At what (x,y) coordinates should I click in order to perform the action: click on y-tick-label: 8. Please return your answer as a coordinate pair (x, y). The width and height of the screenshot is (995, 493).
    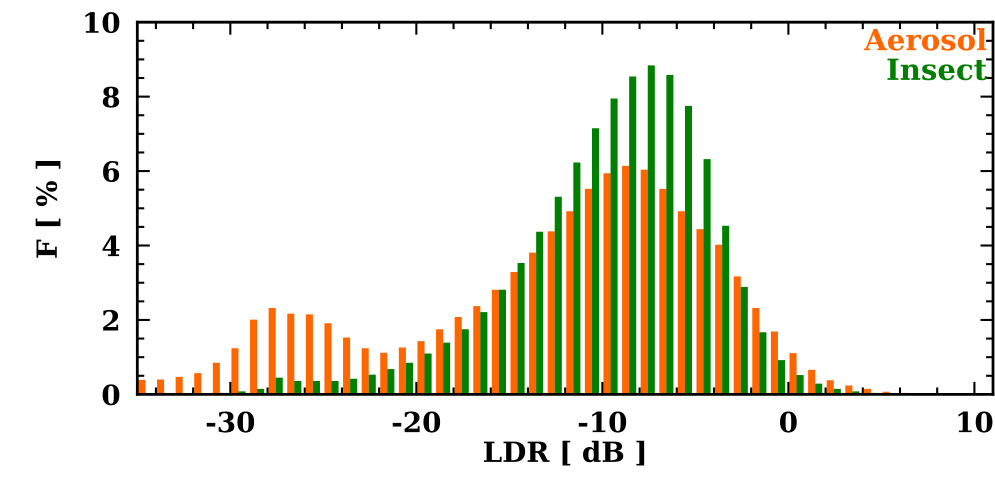
    Looking at the image, I should click on (111, 97).